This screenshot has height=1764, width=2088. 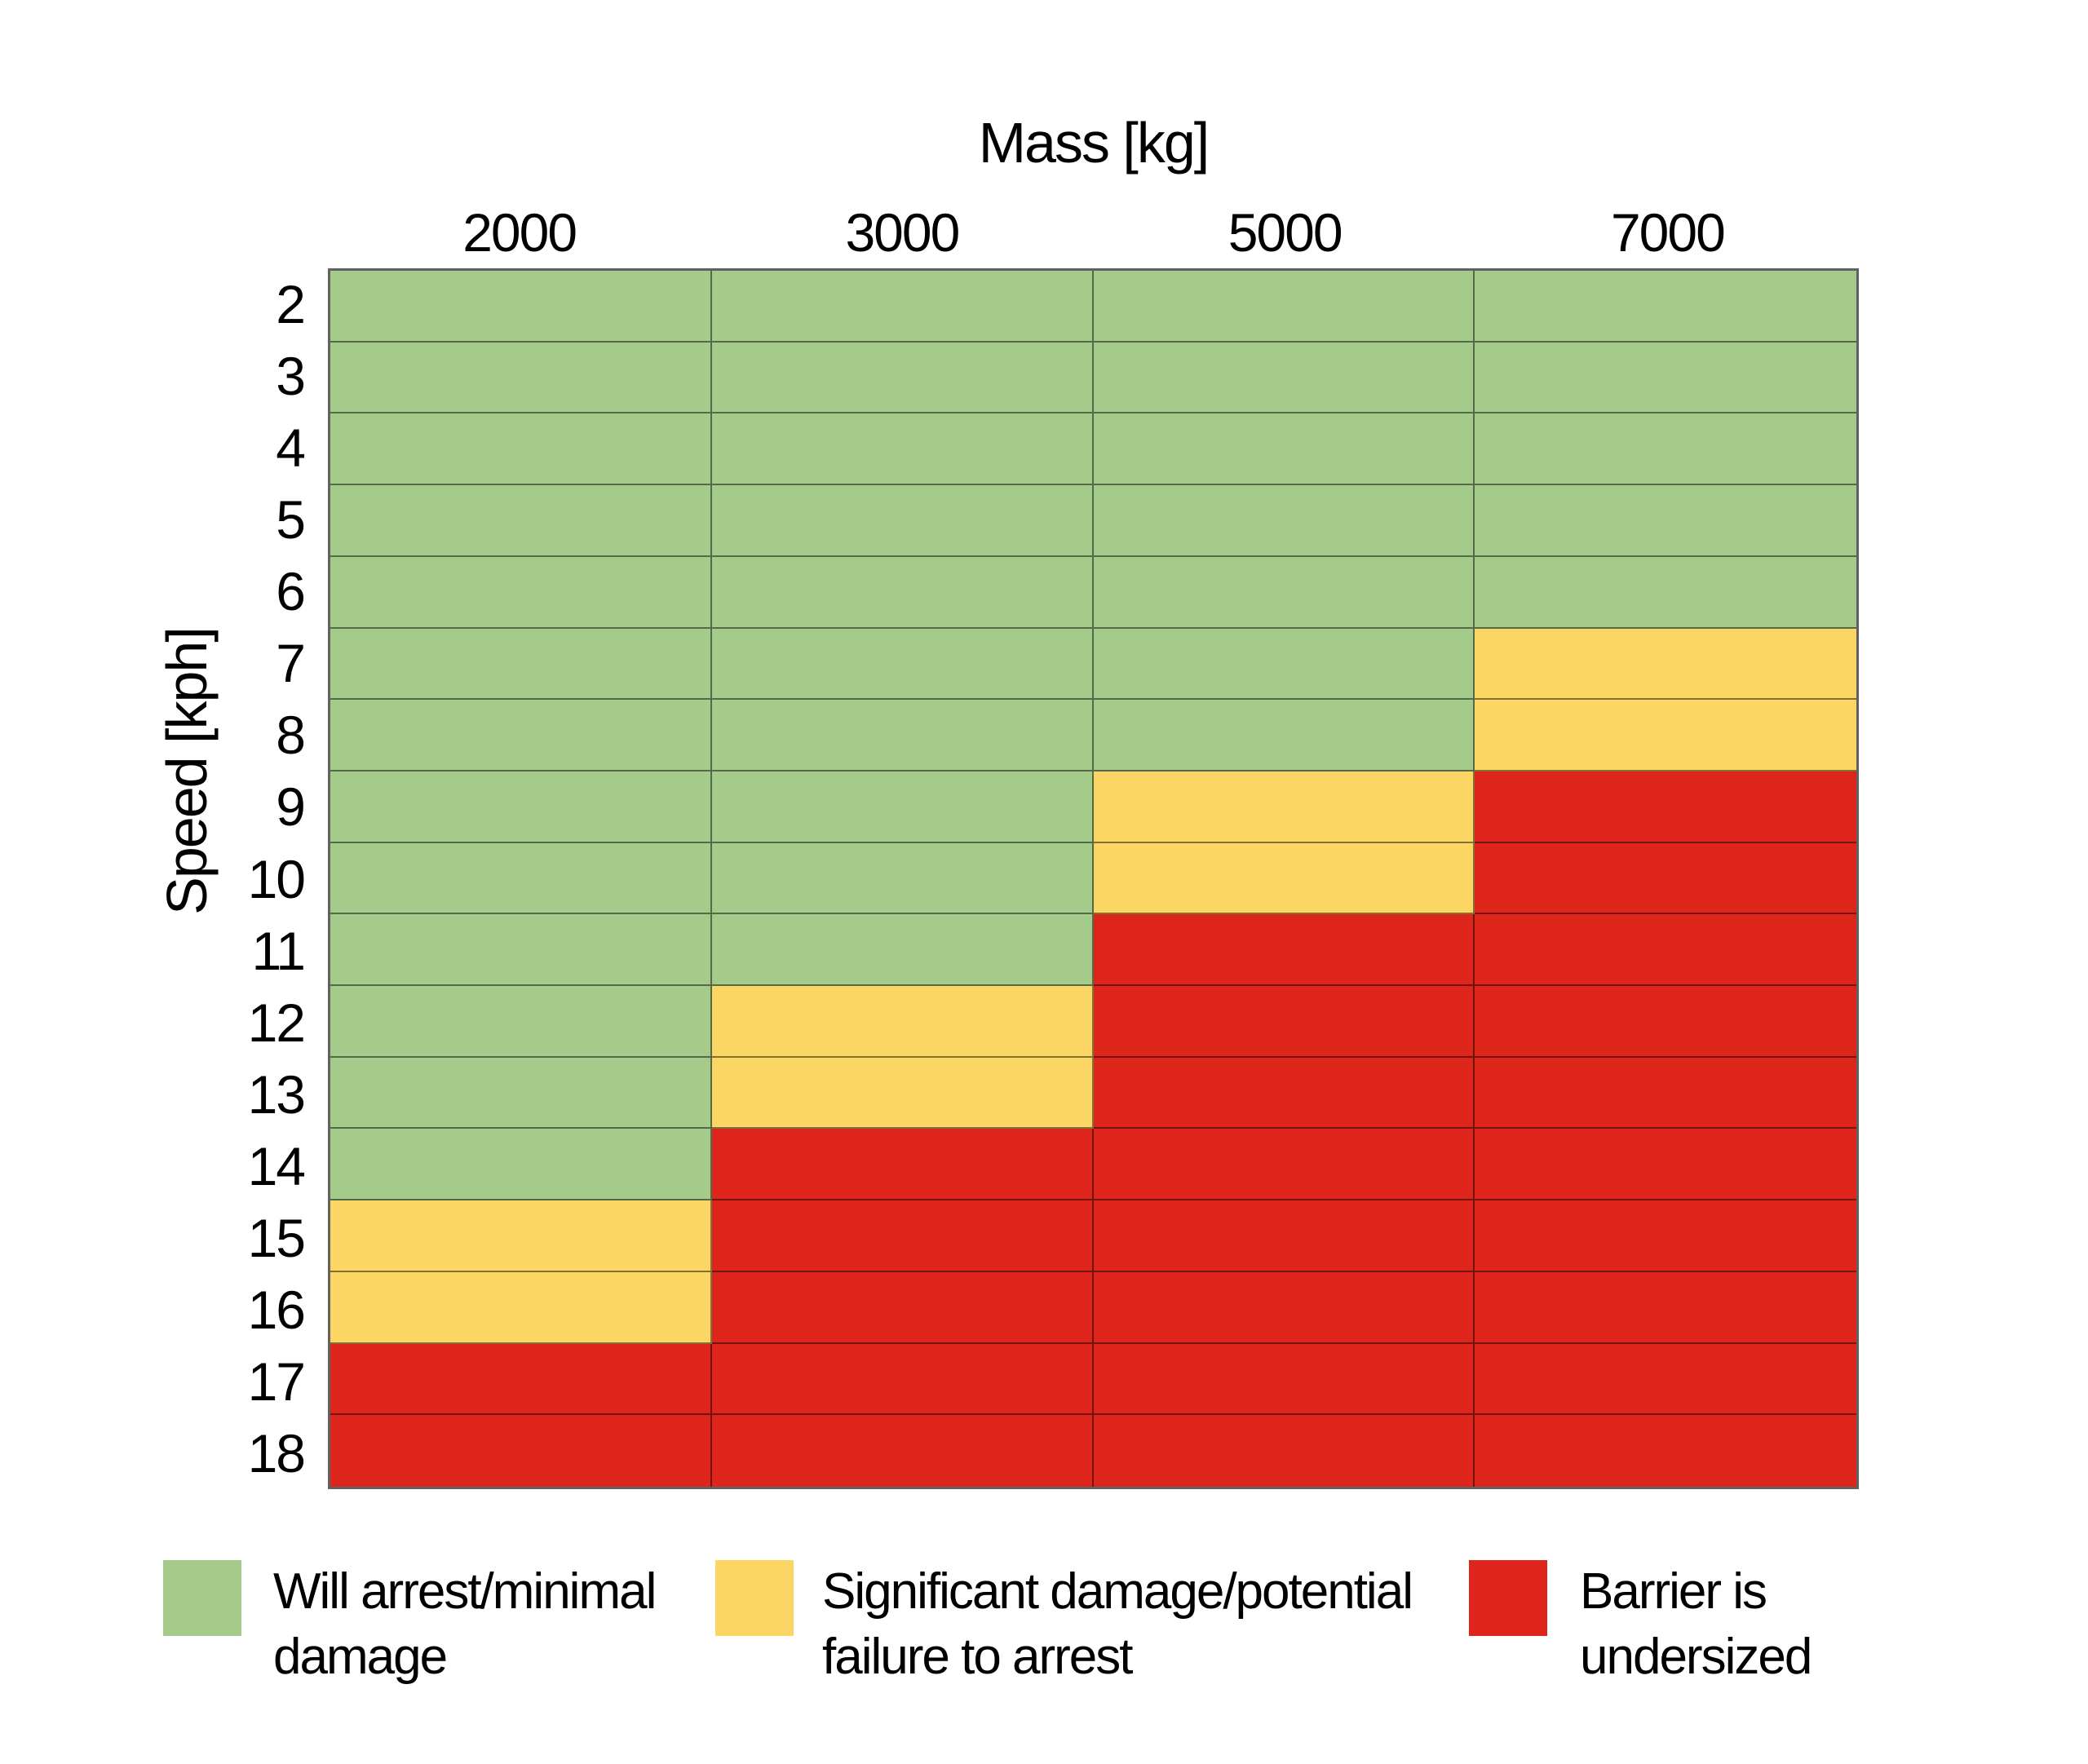 What do you see at coordinates (276, 1381) in the screenshot?
I see `y-tick-label: 17` at bounding box center [276, 1381].